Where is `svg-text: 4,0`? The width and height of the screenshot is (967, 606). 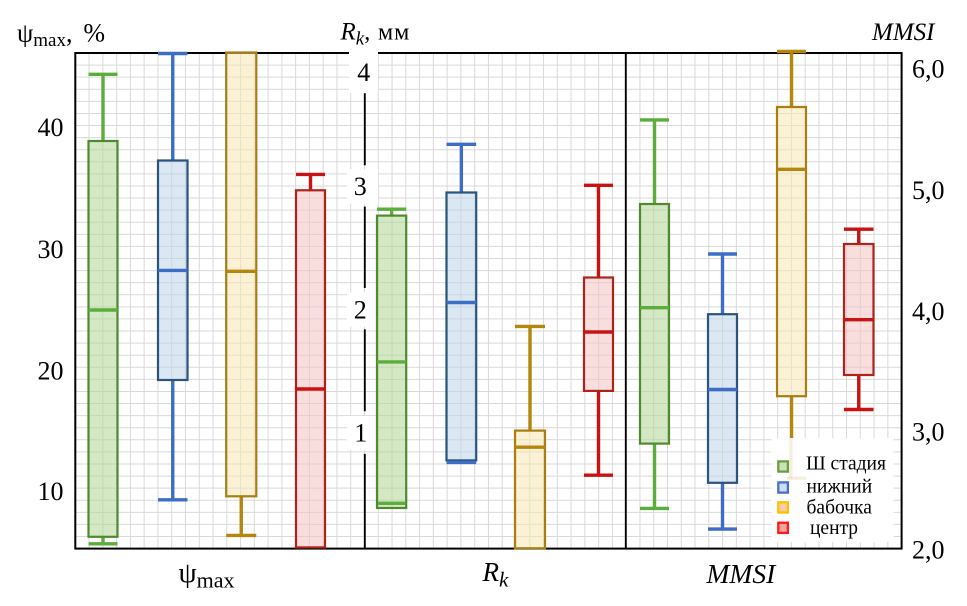
svg-text: 4,0 is located at coordinates (928, 311).